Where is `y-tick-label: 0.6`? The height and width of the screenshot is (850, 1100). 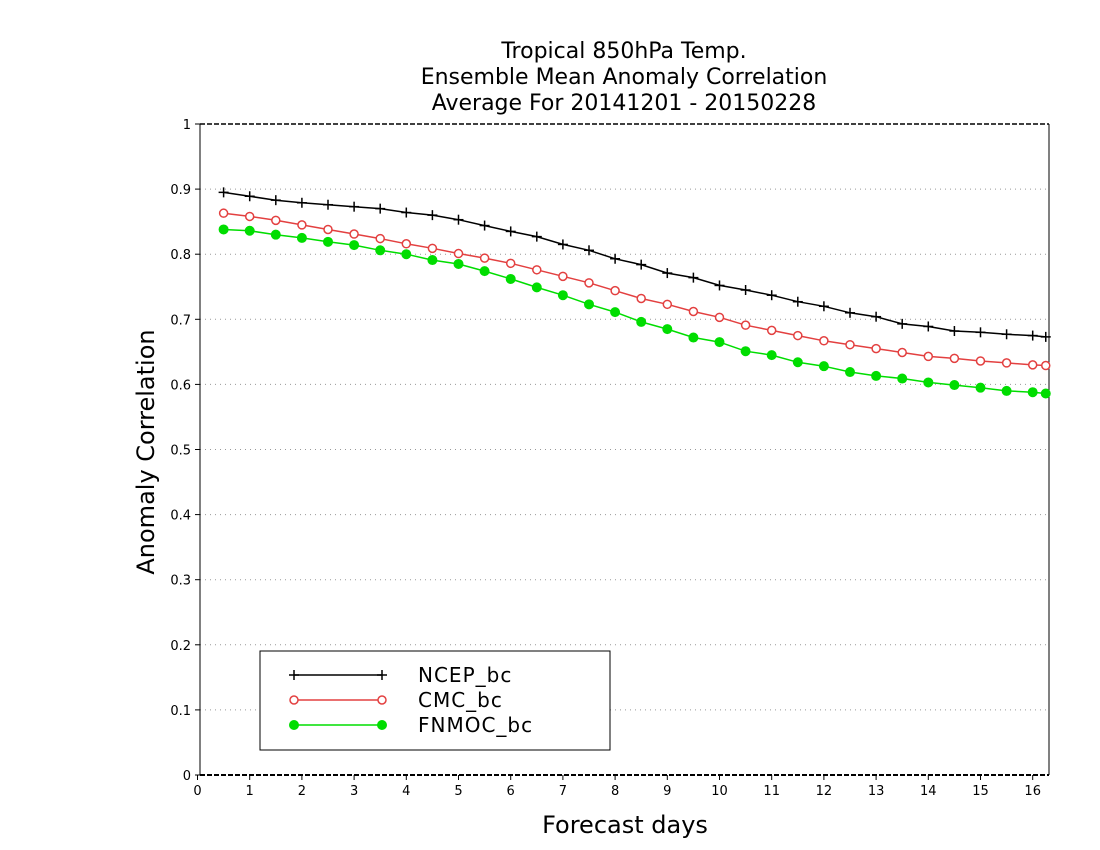
y-tick-label: 0.6 is located at coordinates (180, 385).